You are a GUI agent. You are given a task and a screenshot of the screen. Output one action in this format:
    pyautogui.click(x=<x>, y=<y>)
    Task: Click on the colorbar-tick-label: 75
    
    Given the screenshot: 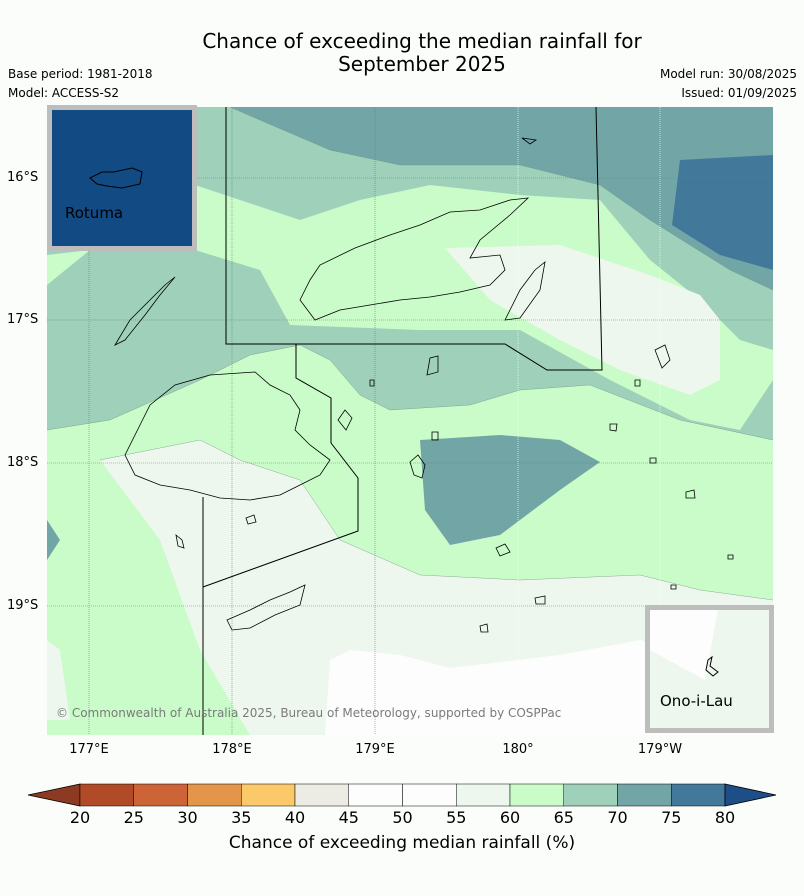 What is the action you would take?
    pyautogui.click(x=671, y=817)
    